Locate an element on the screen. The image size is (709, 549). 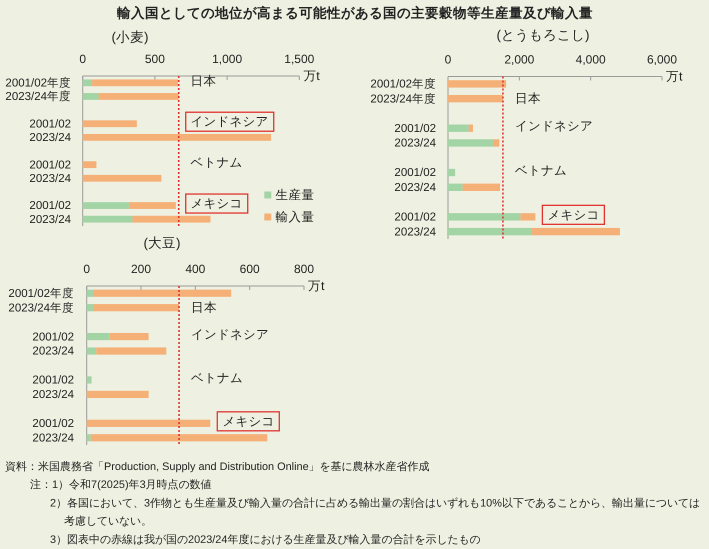
text: 注：1）令和7(2025)年3月時点の数値 is located at coordinates (121, 485).